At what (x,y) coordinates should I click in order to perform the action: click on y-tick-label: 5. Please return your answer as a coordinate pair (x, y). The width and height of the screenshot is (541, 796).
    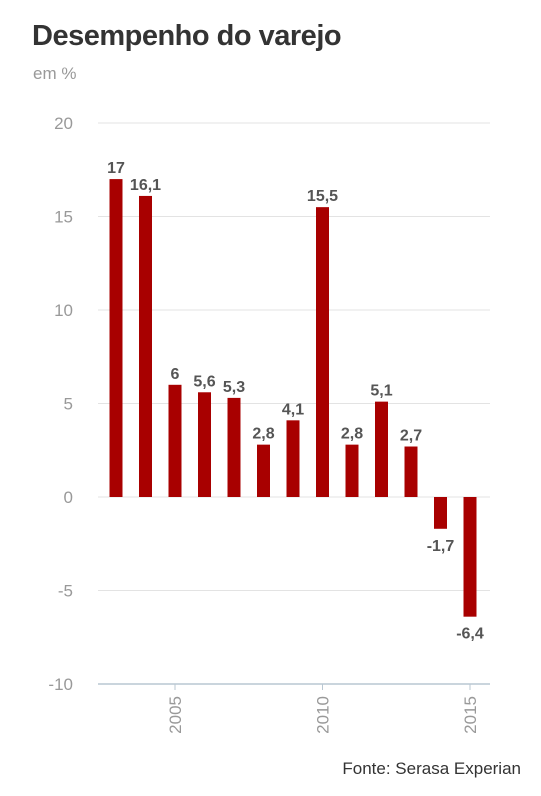
    Looking at the image, I should click on (68, 404).